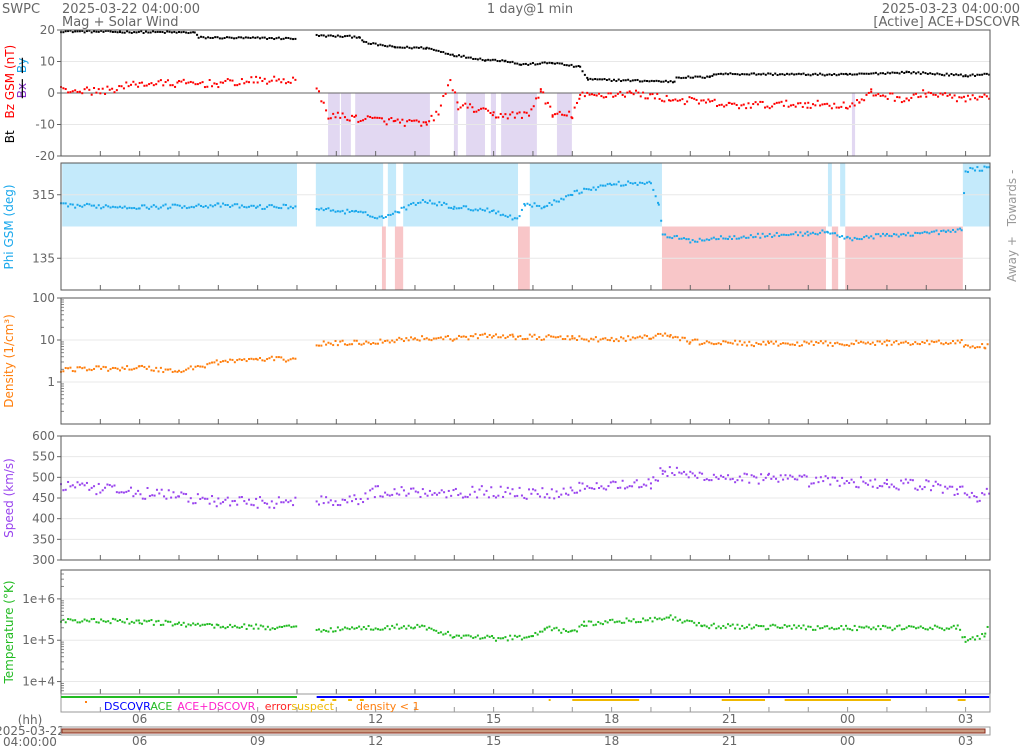 The image size is (1024, 748). What do you see at coordinates (523, 731) in the screenshot?
I see `time-range-slider-handle` at bounding box center [523, 731].